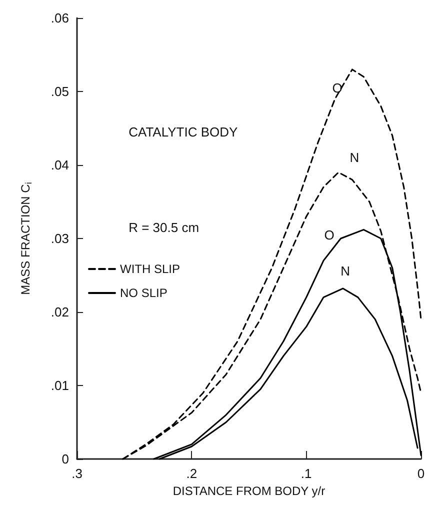 Image resolution: width=441 pixels, height=510 pixels. What do you see at coordinates (150, 269) in the screenshot?
I see `legend-label: WITH SLIP` at bounding box center [150, 269].